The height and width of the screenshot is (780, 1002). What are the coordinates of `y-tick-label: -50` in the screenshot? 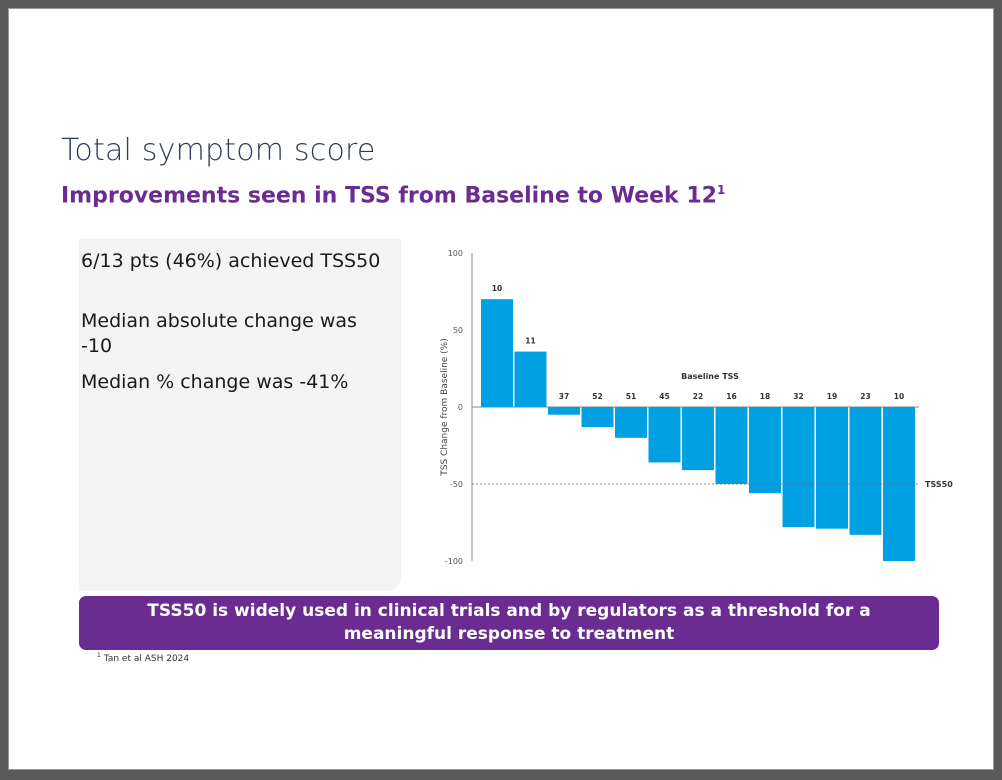 It's located at (456, 484).